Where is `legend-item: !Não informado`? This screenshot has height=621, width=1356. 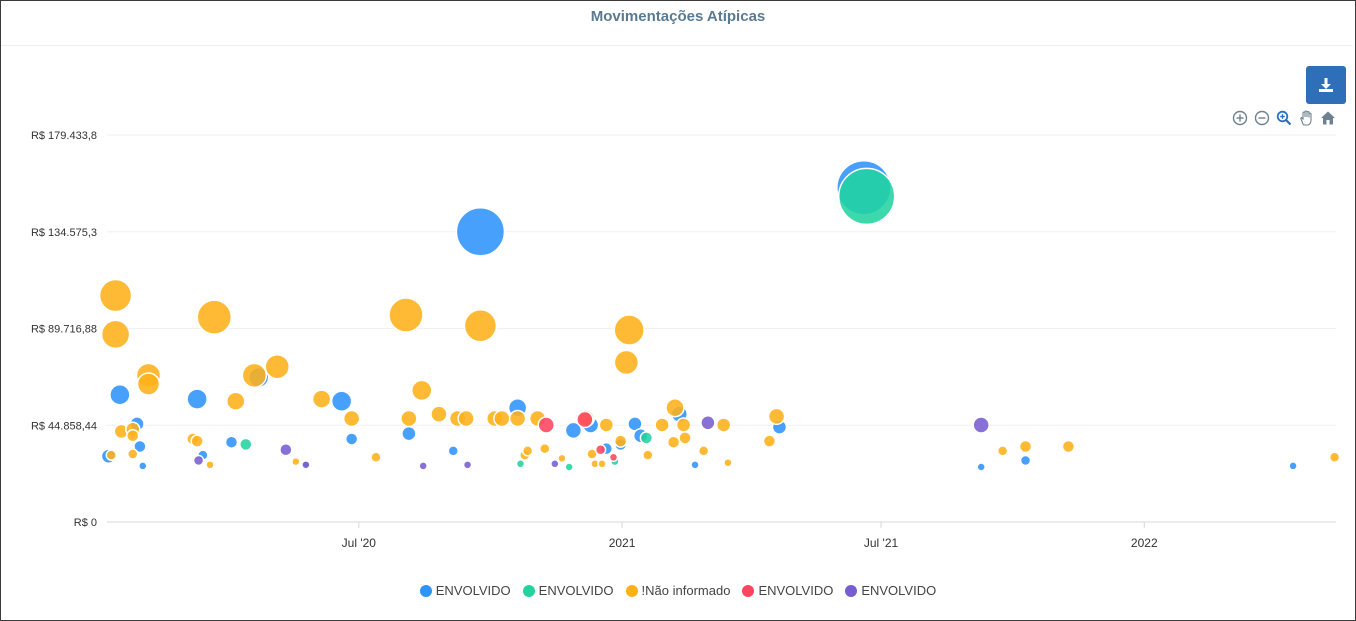
legend-item: !Não informado is located at coordinates (677, 590).